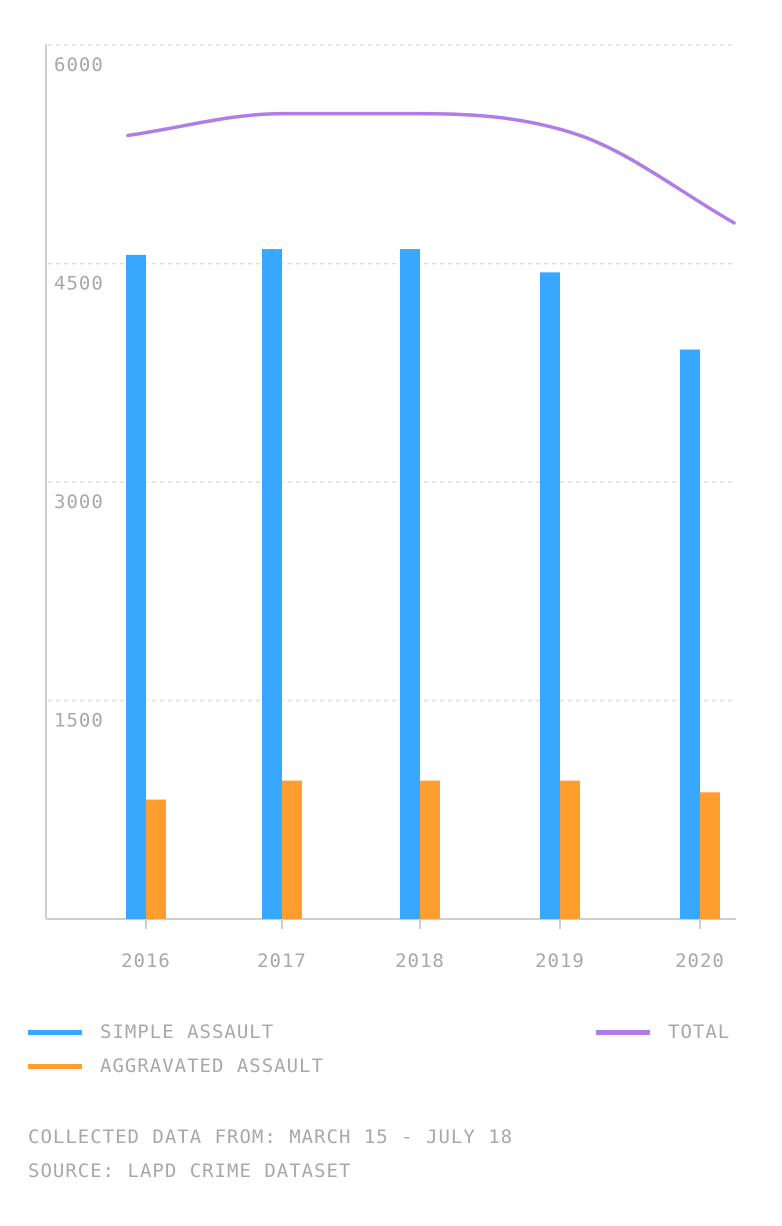 This screenshot has width=782, height=1226. What do you see at coordinates (570, 849) in the screenshot?
I see `bar-aggravated-assault-2019` at bounding box center [570, 849].